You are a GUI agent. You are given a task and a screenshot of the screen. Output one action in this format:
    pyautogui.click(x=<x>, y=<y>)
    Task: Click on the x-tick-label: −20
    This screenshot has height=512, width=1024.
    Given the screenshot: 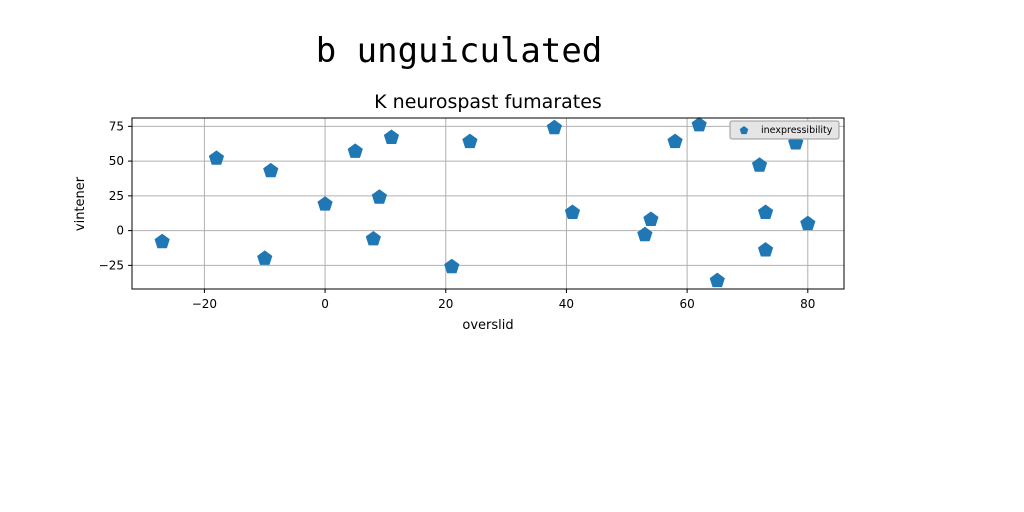 What is the action you would take?
    pyautogui.click(x=204, y=304)
    